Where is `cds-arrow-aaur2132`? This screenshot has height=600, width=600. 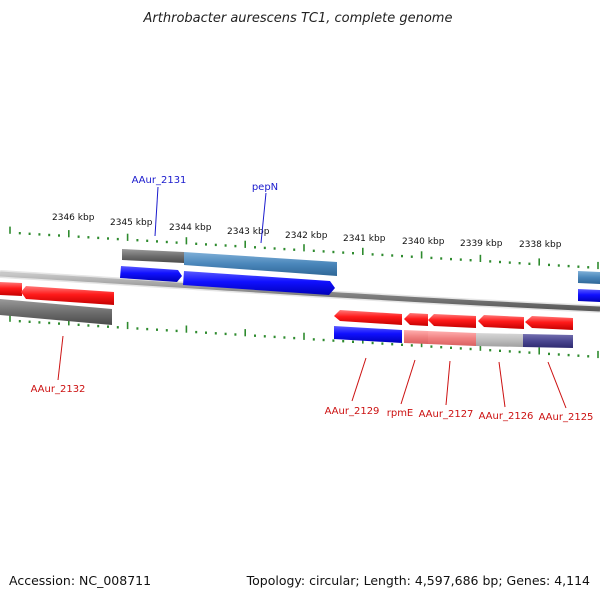 cds-arrow-aaur2132 is located at coordinates (67, 295).